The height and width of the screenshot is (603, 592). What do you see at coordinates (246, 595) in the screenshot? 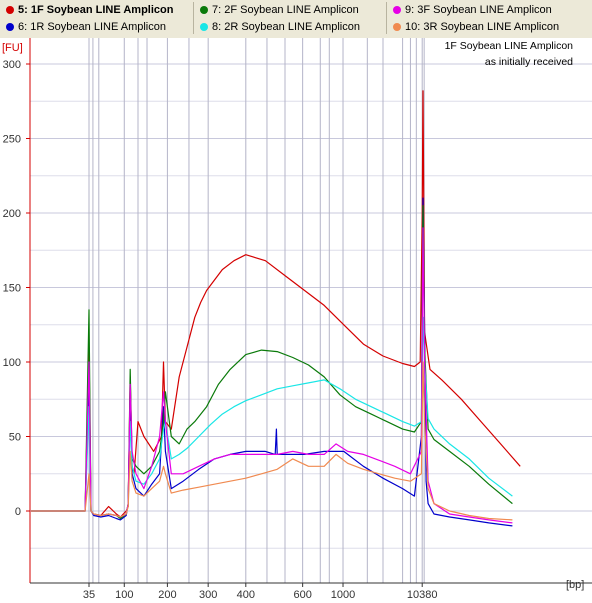
I see `x-tick-label: 400` at bounding box center [246, 595].